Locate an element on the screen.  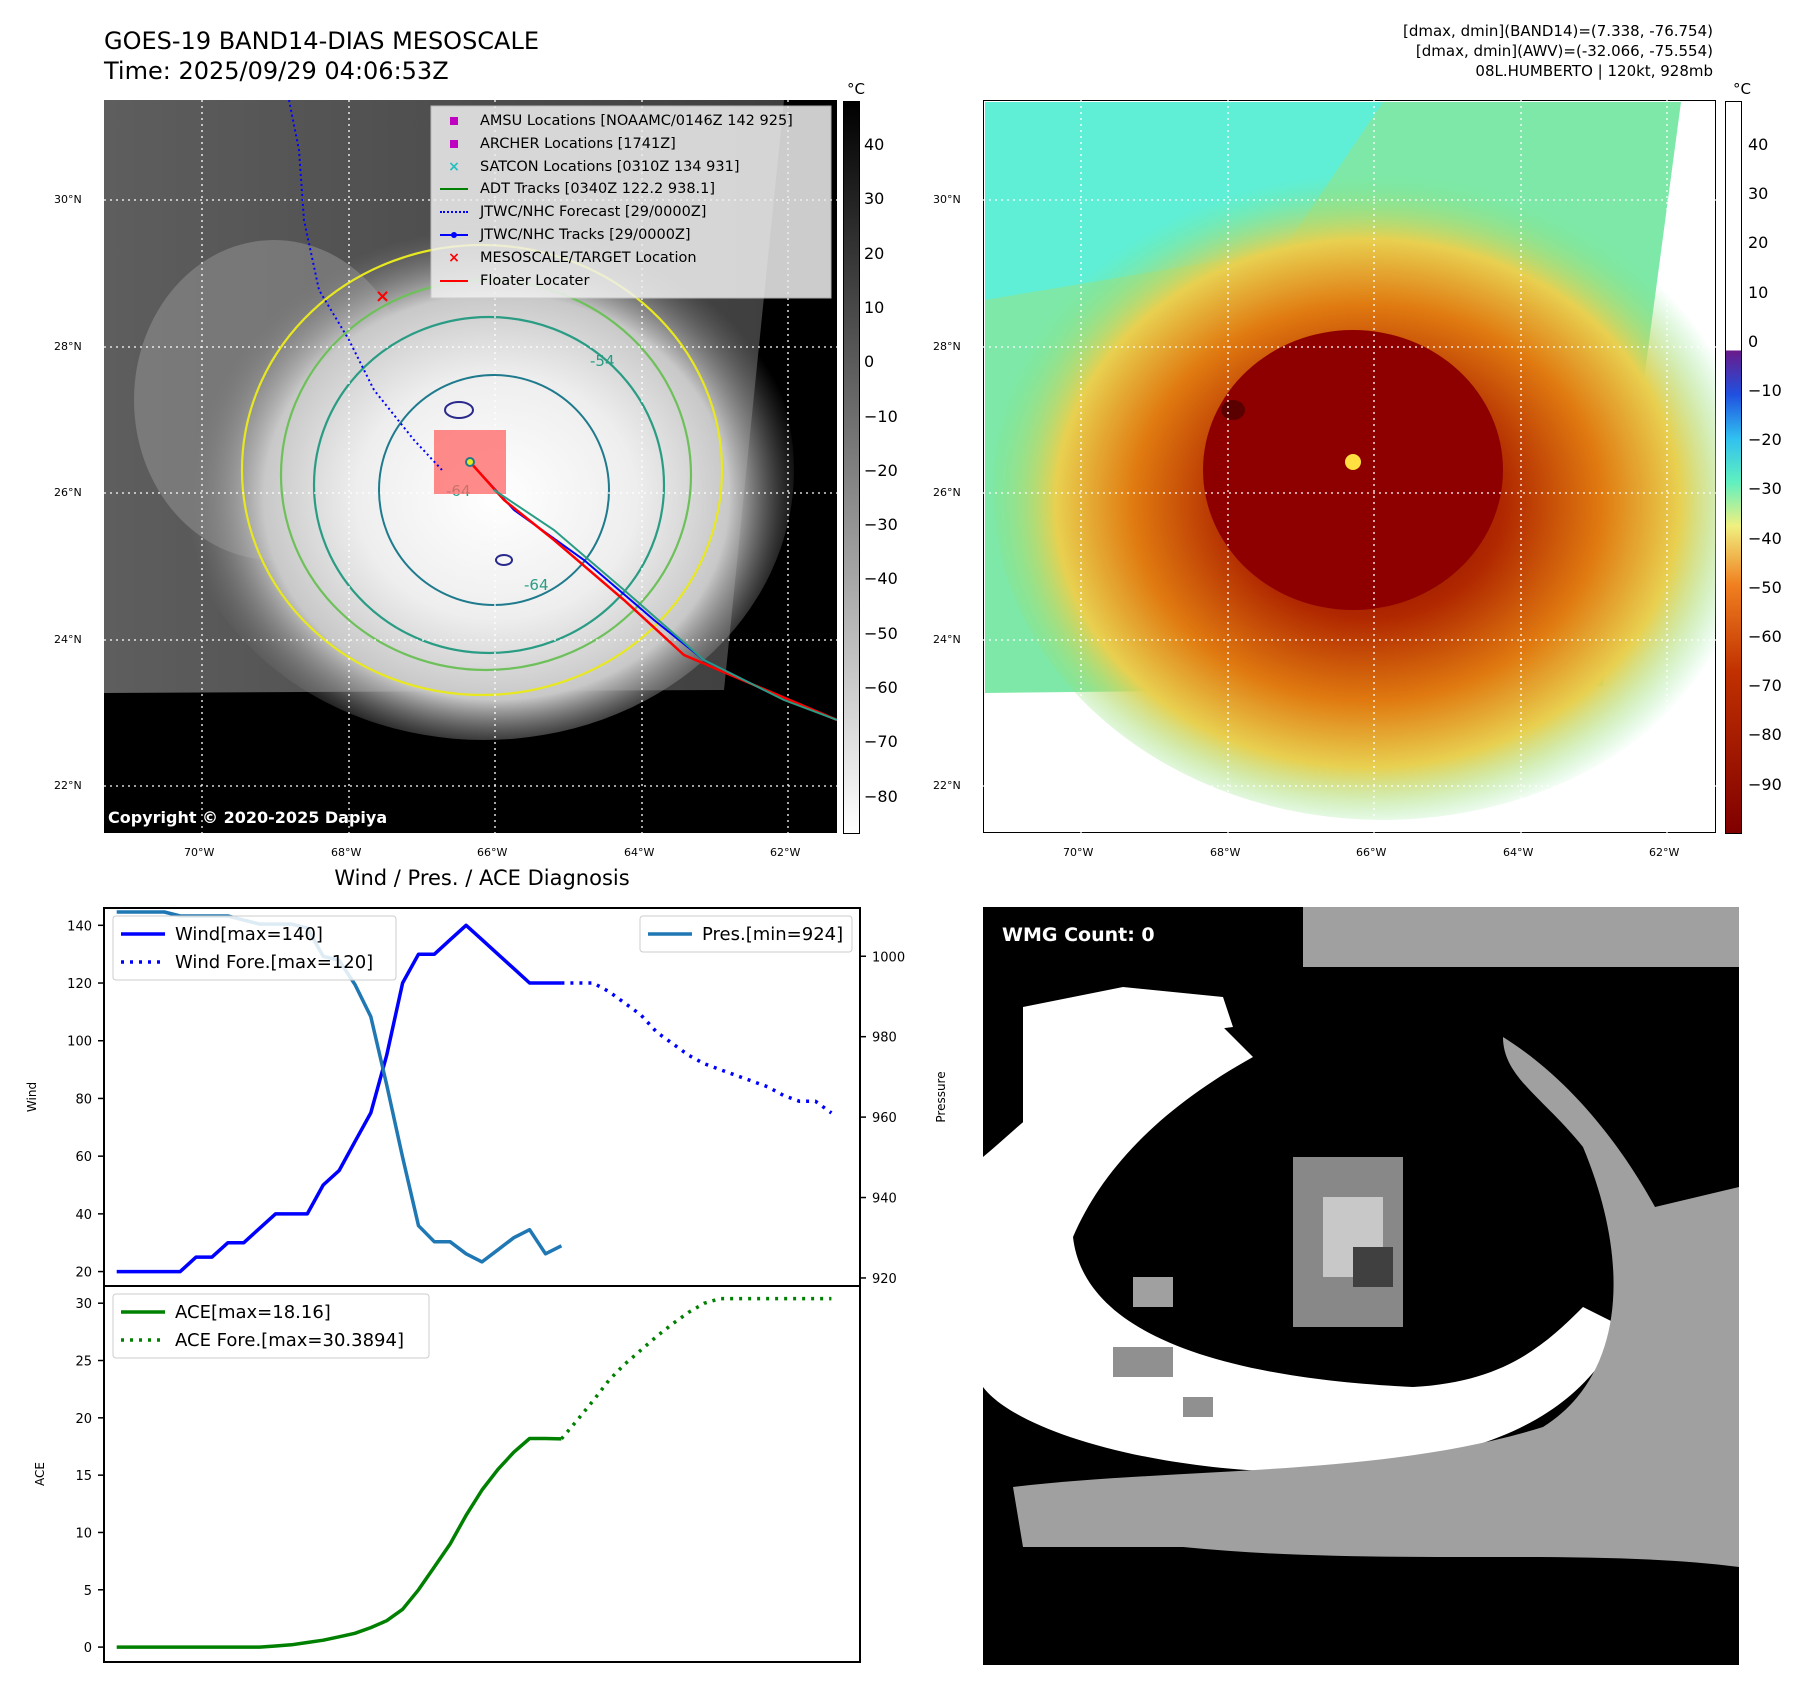
colorbar-unit-right: °C is located at coordinates (1742, 89).